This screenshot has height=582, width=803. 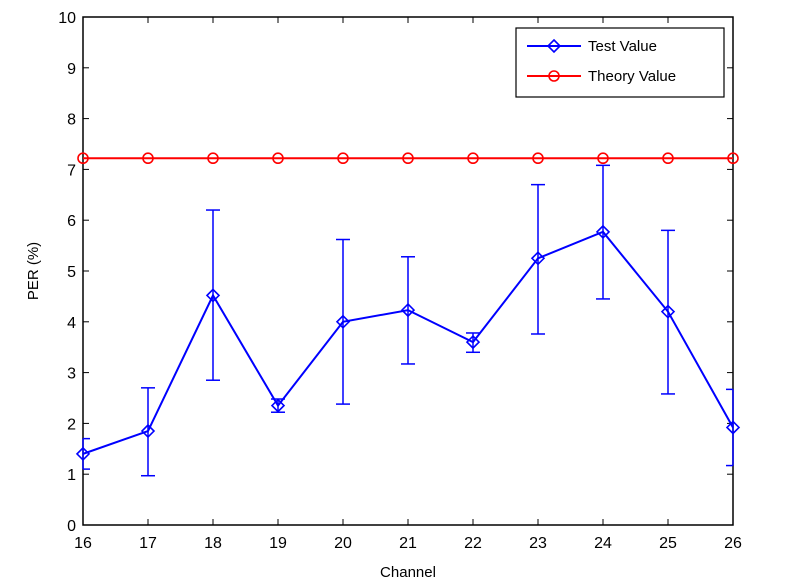 I want to click on x-axis-label: Channel, so click(x=408, y=572).